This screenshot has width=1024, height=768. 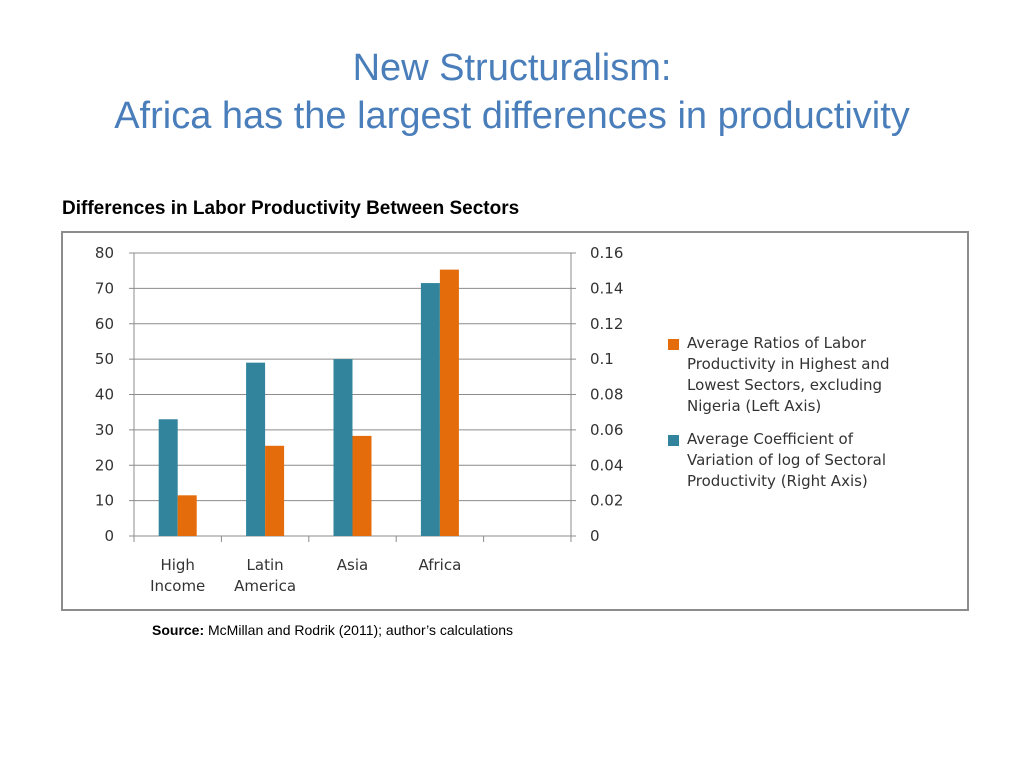 I want to click on category-label: Asia, so click(x=352, y=565).